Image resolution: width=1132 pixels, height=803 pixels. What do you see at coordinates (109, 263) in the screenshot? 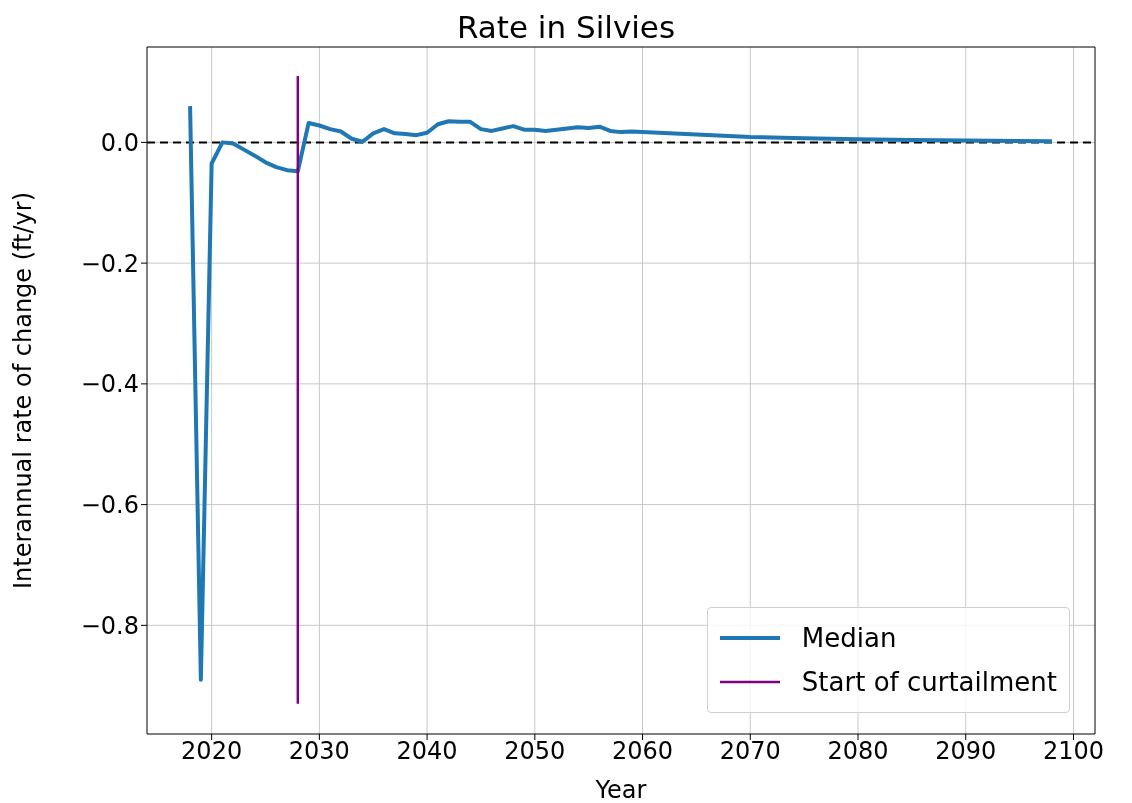
I see `y-tick-label: −0.2` at bounding box center [109, 263].